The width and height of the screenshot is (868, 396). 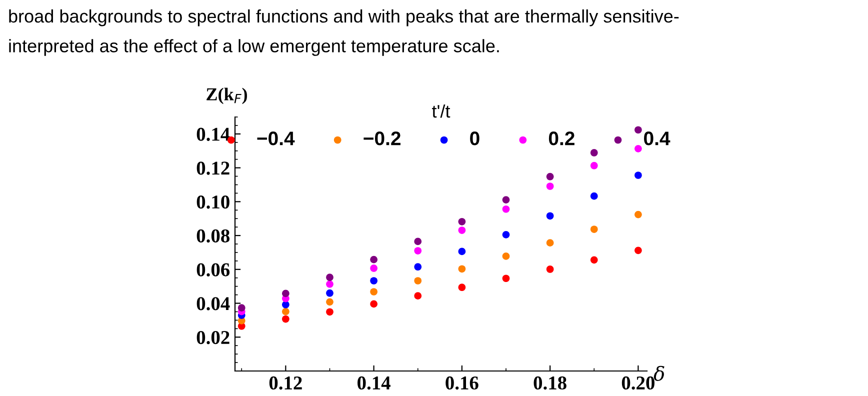 I want to click on y-tick-label: 0.02, so click(x=213, y=337).